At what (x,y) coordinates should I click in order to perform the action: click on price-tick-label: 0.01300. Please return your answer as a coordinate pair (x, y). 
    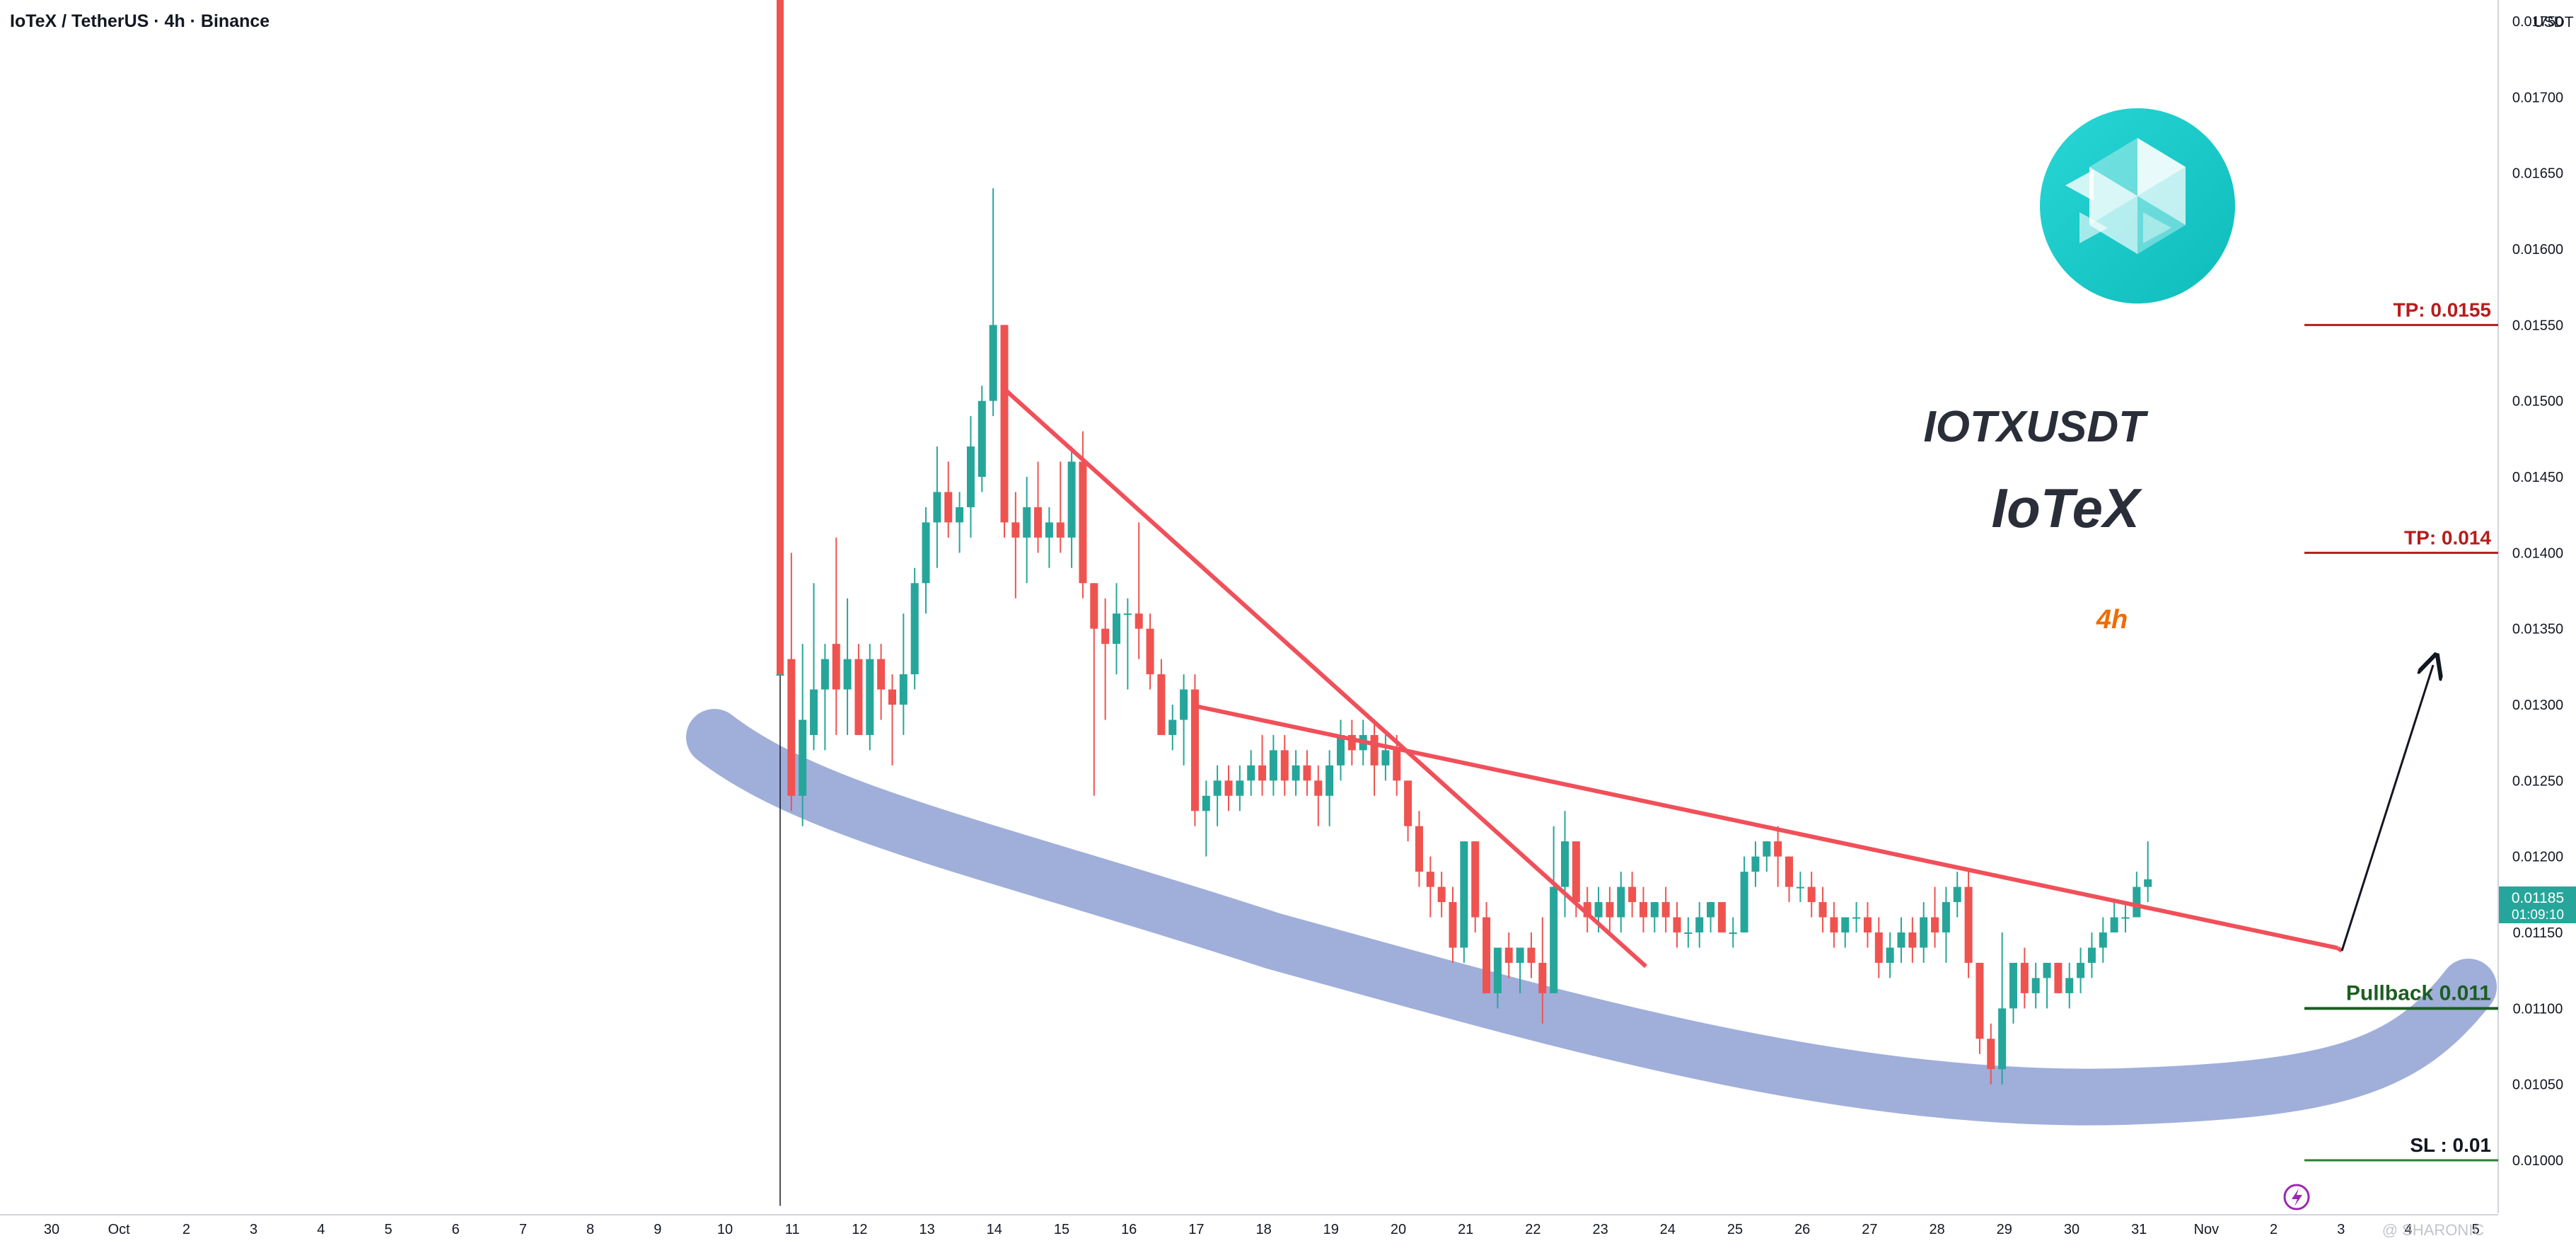
    Looking at the image, I should click on (2537, 706).